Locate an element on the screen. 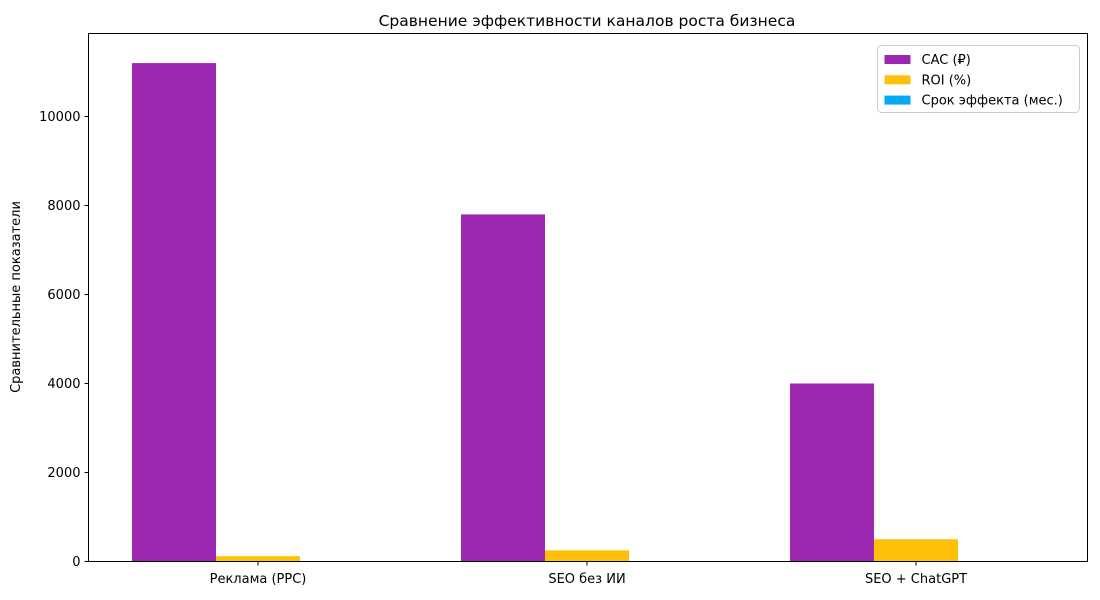 This screenshot has width=1100, height=600. x-tick-label-2: SEO + ChatGPT is located at coordinates (916, 579).